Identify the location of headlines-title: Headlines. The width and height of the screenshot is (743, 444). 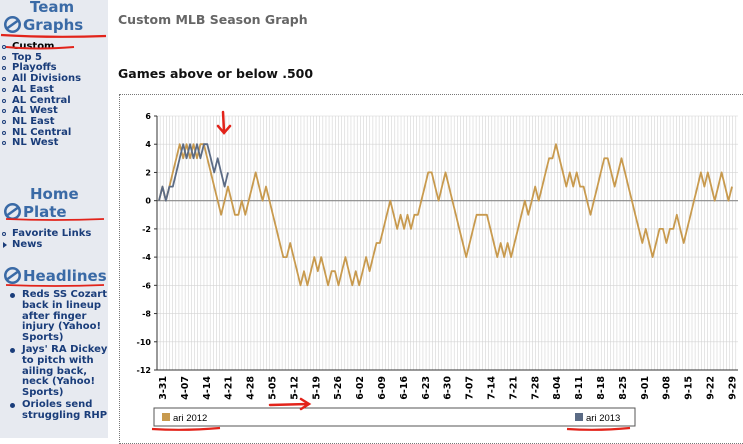
(65, 276).